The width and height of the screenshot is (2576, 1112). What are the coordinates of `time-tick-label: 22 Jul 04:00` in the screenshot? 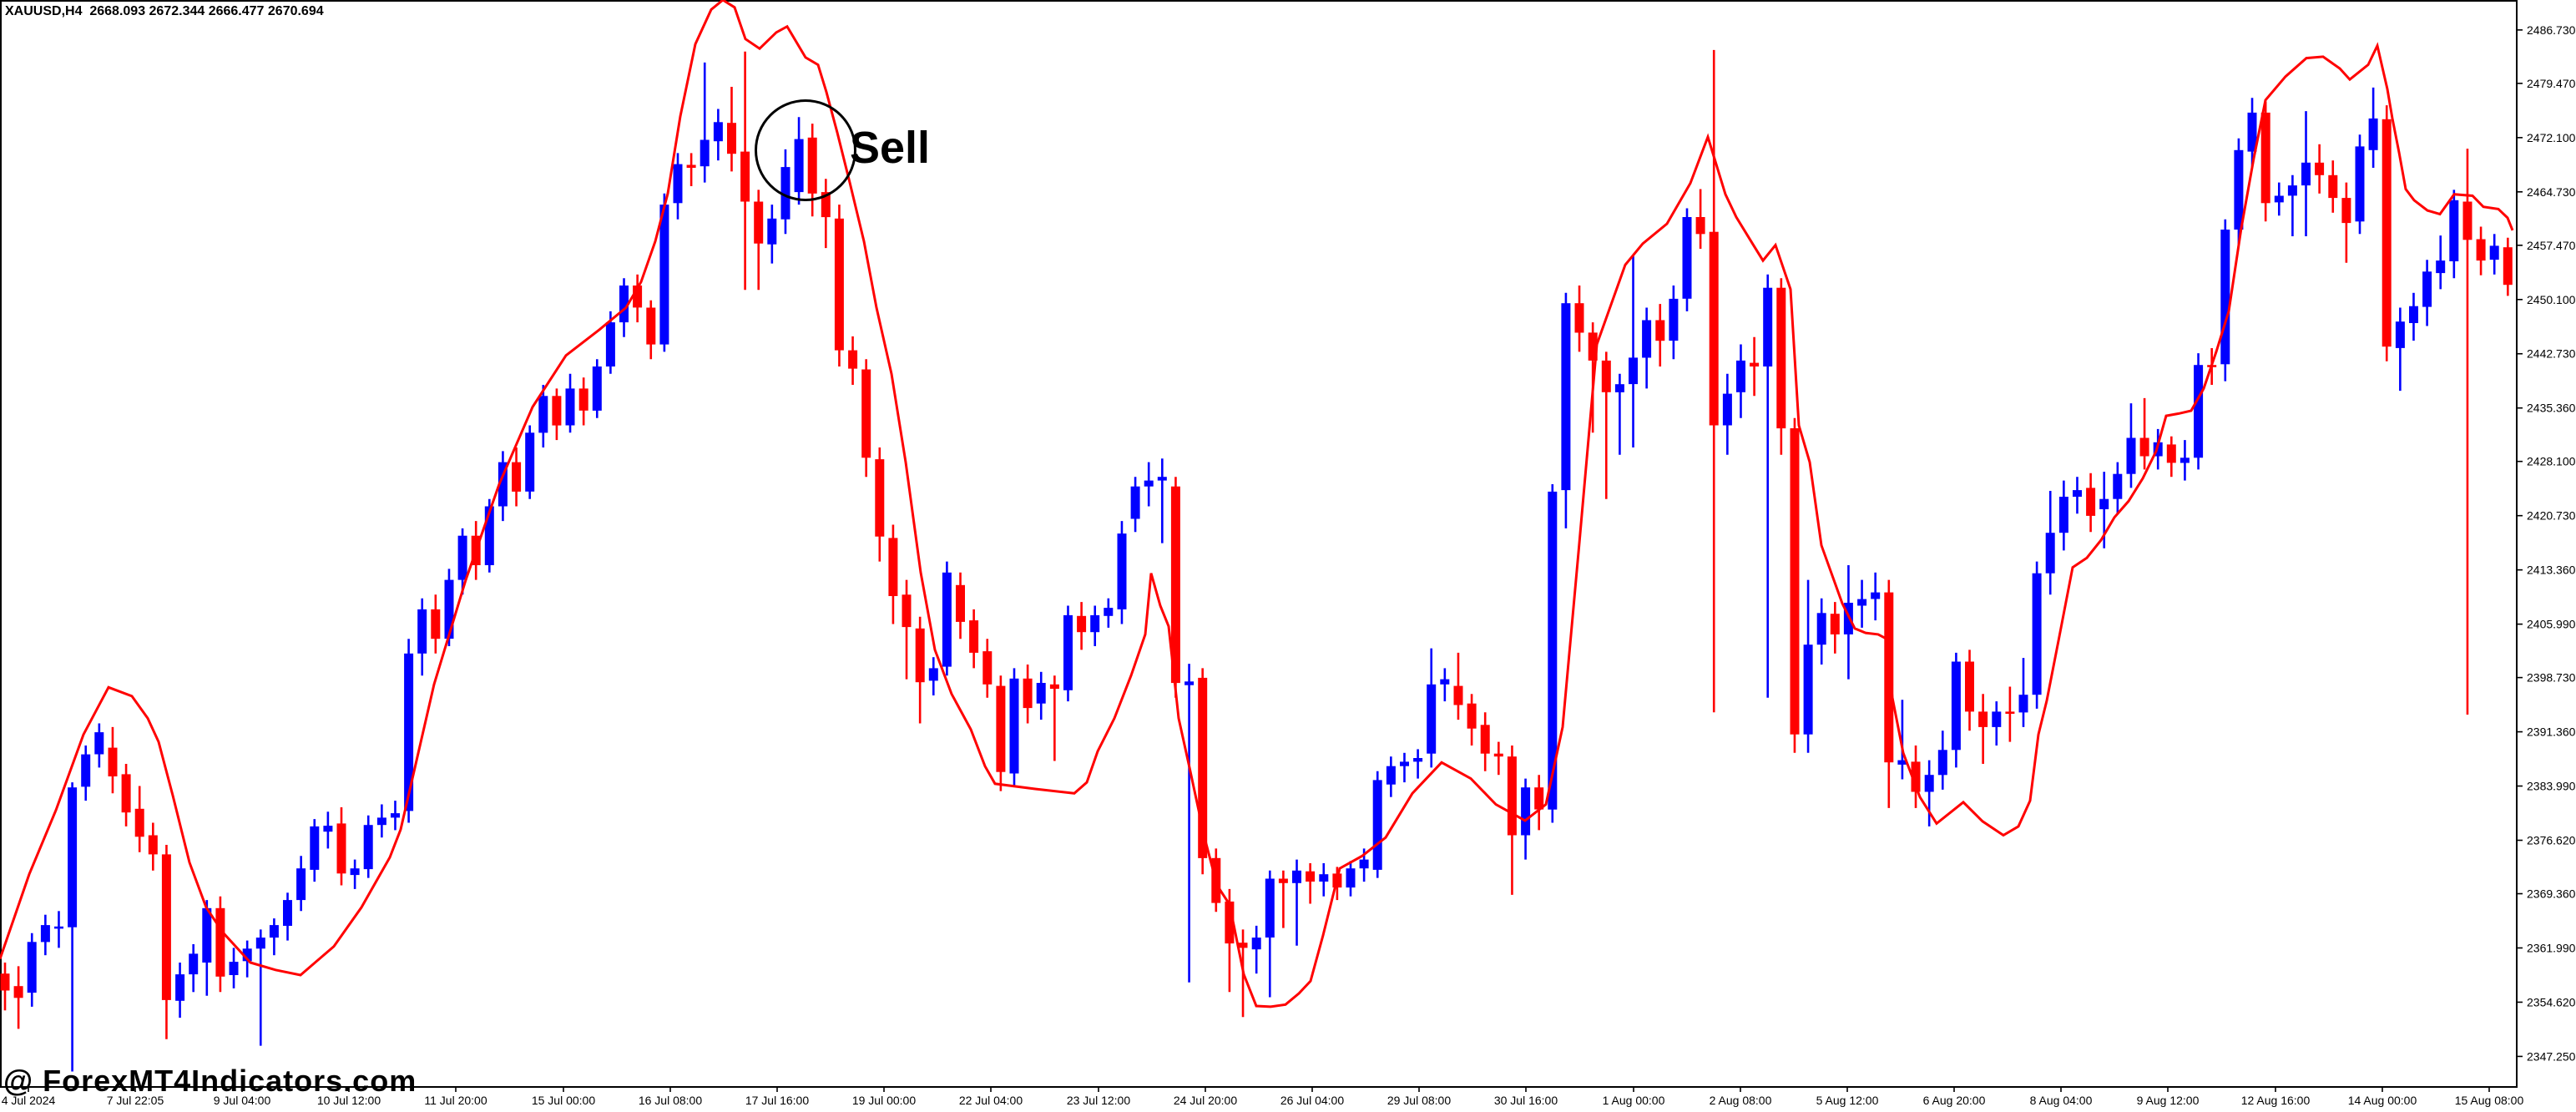 It's located at (991, 1100).